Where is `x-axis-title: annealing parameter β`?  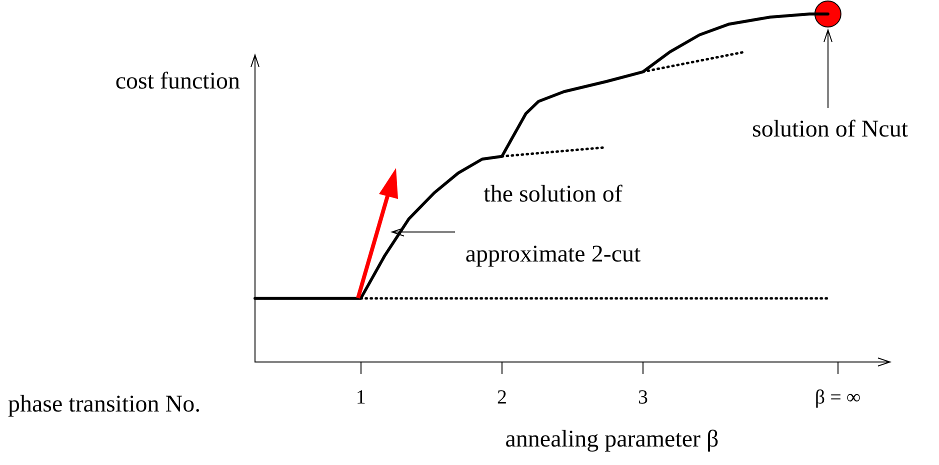 x-axis-title: annealing parameter β is located at coordinates (612, 439).